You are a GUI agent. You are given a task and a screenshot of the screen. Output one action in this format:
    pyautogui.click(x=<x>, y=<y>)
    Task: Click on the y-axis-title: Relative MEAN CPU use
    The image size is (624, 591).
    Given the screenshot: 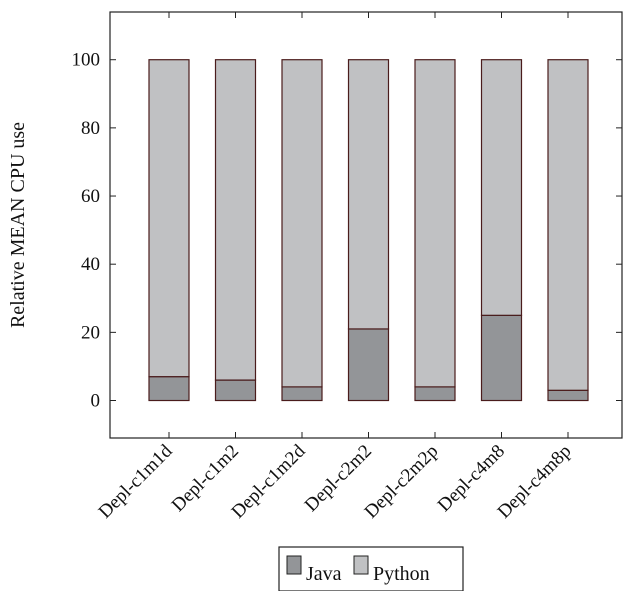 What is the action you would take?
    pyautogui.click(x=18, y=225)
    